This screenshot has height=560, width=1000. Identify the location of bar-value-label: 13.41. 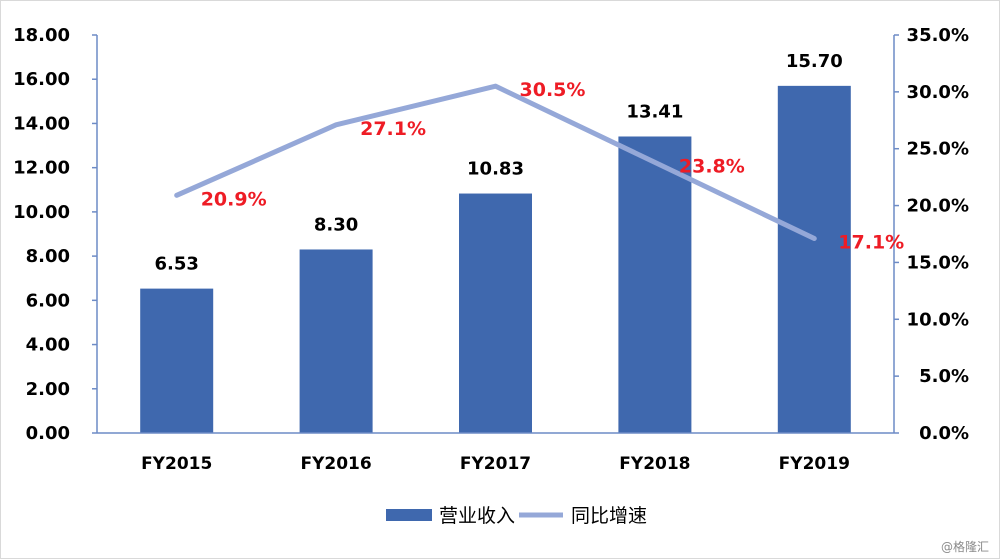
(654, 111).